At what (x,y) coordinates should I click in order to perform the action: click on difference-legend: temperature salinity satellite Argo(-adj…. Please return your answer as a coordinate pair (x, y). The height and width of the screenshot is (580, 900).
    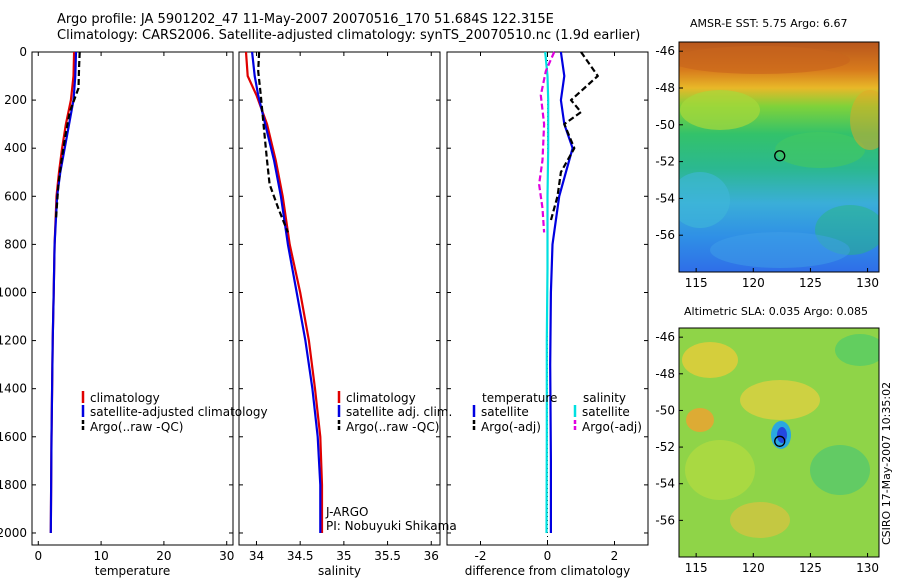
    Looking at the image, I should click on (557, 412).